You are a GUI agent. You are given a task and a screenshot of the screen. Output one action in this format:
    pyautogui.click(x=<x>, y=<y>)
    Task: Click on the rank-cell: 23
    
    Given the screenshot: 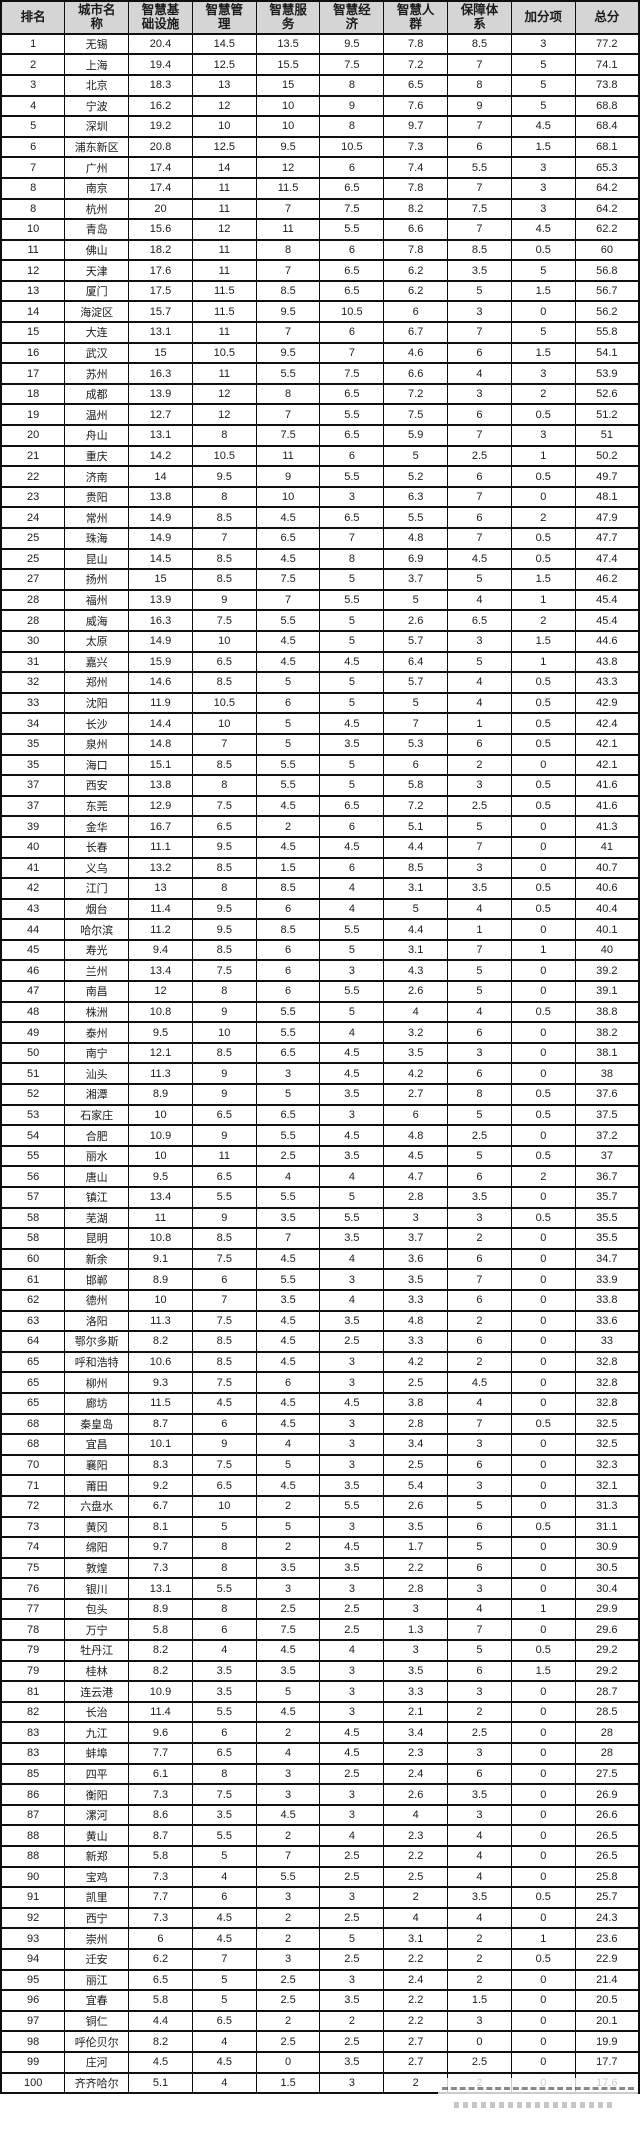 What is the action you would take?
    pyautogui.click(x=33, y=497)
    